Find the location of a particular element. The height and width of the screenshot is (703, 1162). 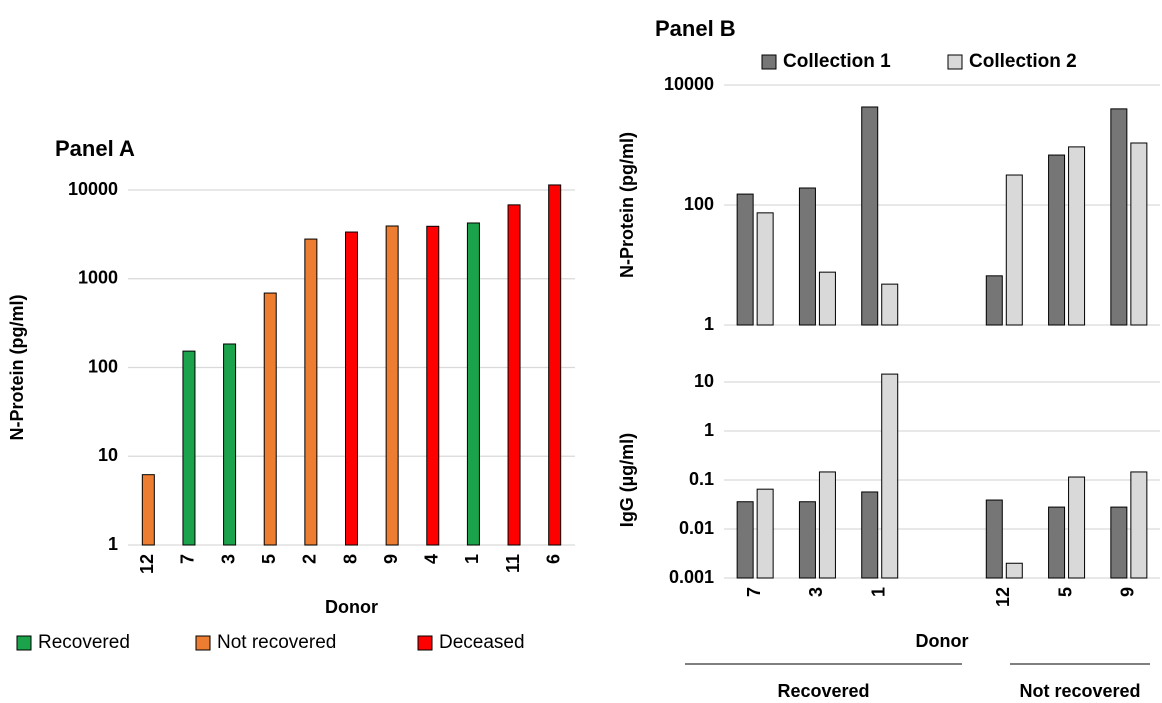

legend-label: Not recovered is located at coordinates (276, 642).